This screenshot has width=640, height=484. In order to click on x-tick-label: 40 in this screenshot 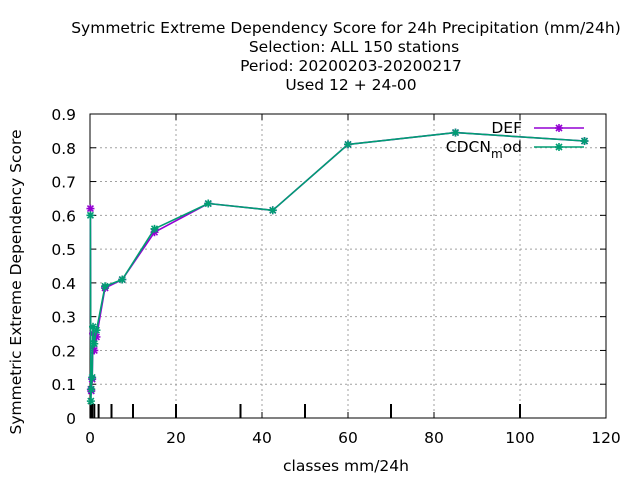, I will do `click(262, 438)`.